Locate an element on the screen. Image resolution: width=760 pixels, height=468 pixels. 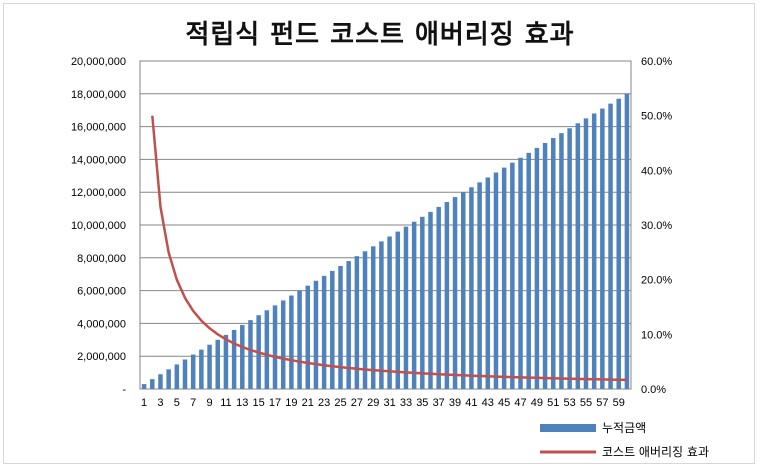
legend: 누적금액 코스트 애버리징 효과 is located at coordinates (624, 440).